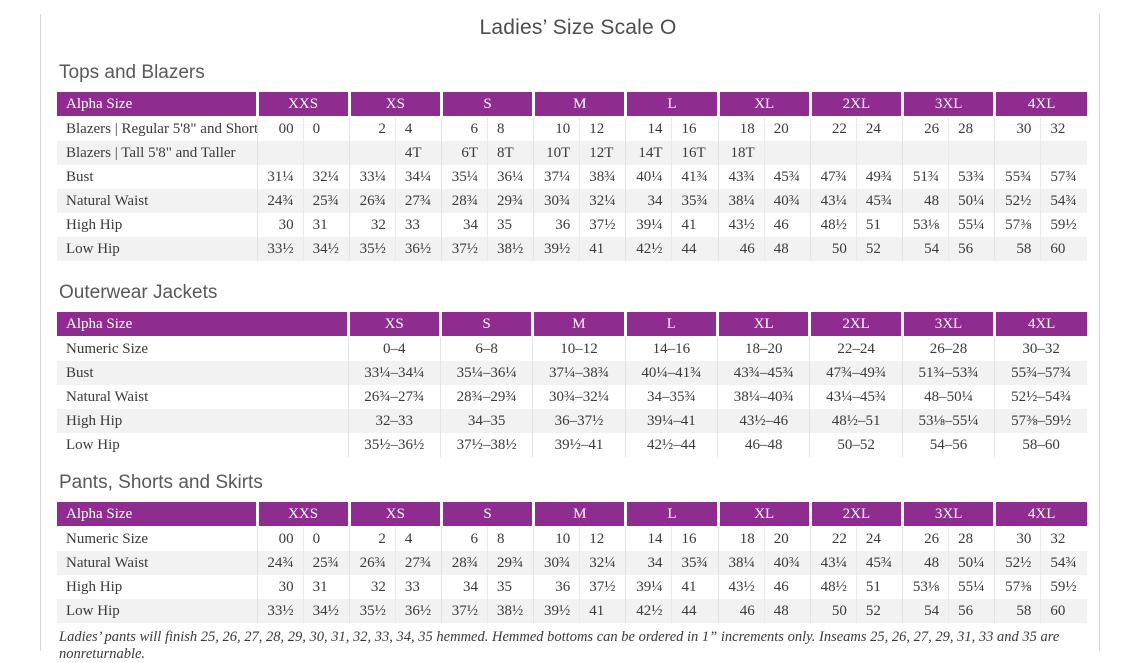 Image resolution: width=1140 pixels, height=663 pixels. Describe the element at coordinates (741, 128) in the screenshot. I see `size-cell: 18` at that location.